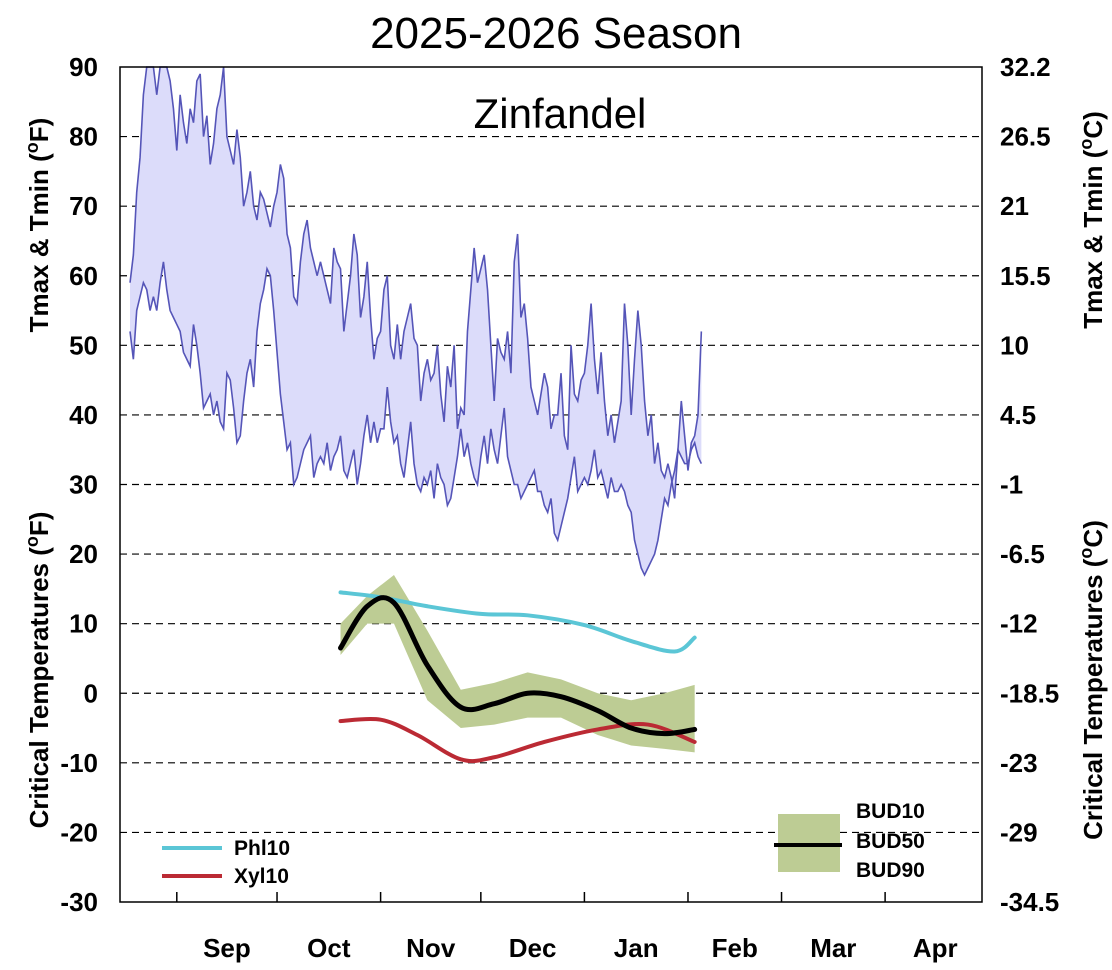 The height and width of the screenshot is (970, 1112). Describe the element at coordinates (83, 554) in the screenshot. I see `y-tick-label-left: 20` at that location.